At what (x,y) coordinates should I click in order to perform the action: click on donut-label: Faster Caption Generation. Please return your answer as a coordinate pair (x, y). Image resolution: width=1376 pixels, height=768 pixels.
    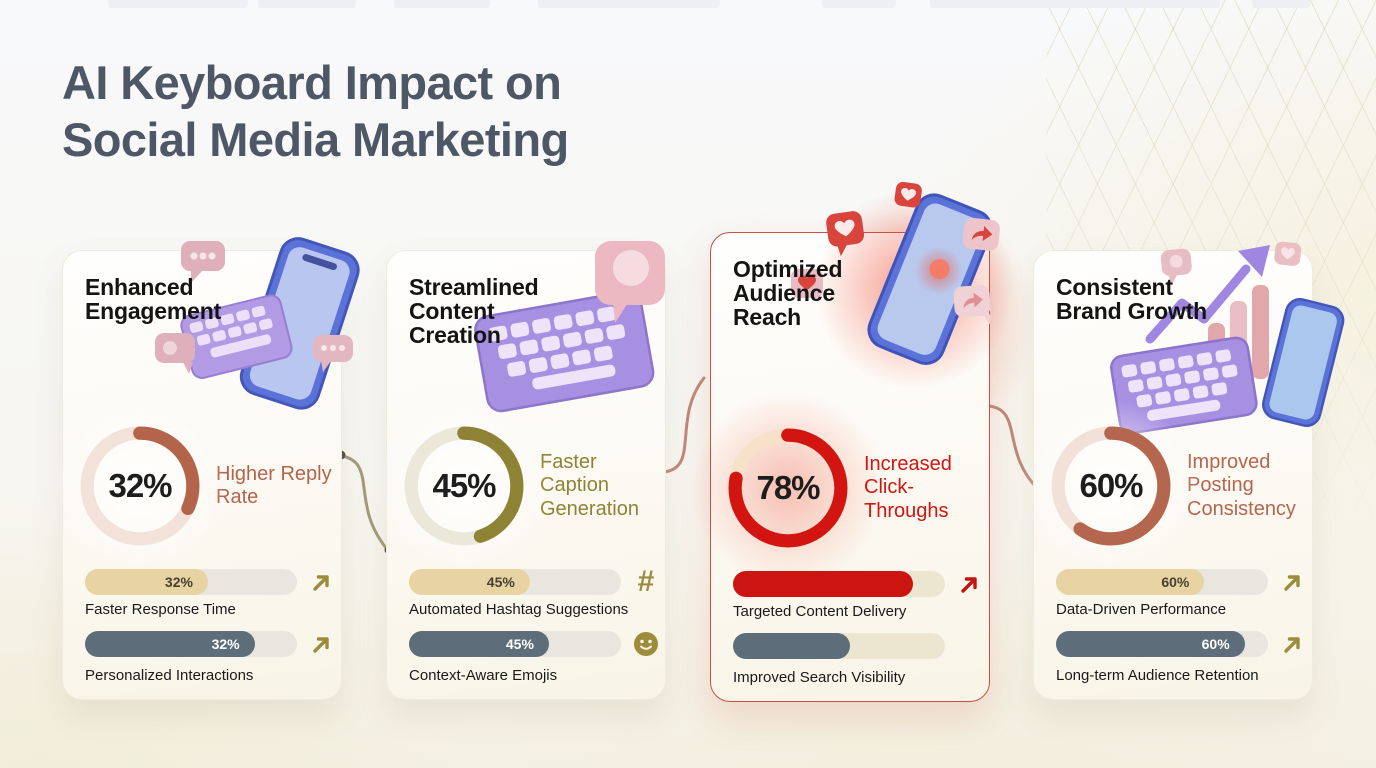
    Looking at the image, I should click on (589, 485).